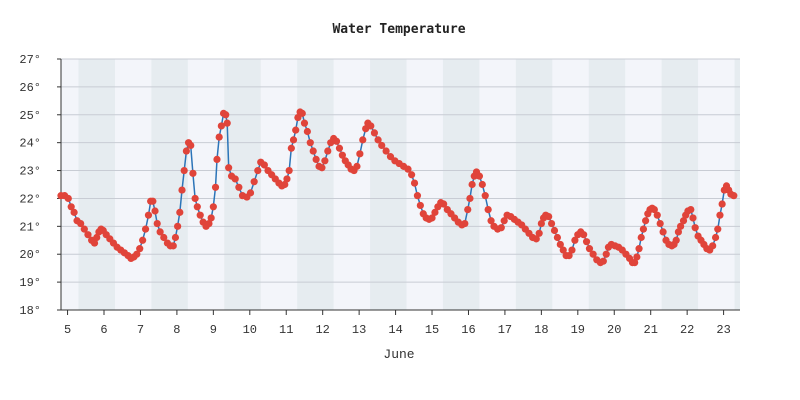 The height and width of the screenshot is (400, 800). I want to click on y-tick-label: 19°, so click(30, 283).